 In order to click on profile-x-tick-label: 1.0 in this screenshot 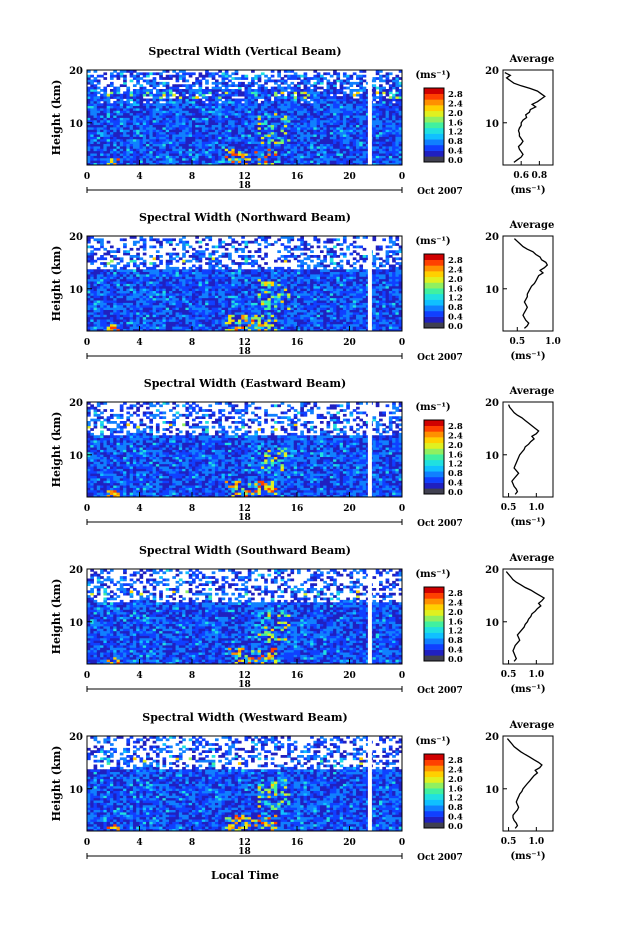, I will do `click(536, 675)`.